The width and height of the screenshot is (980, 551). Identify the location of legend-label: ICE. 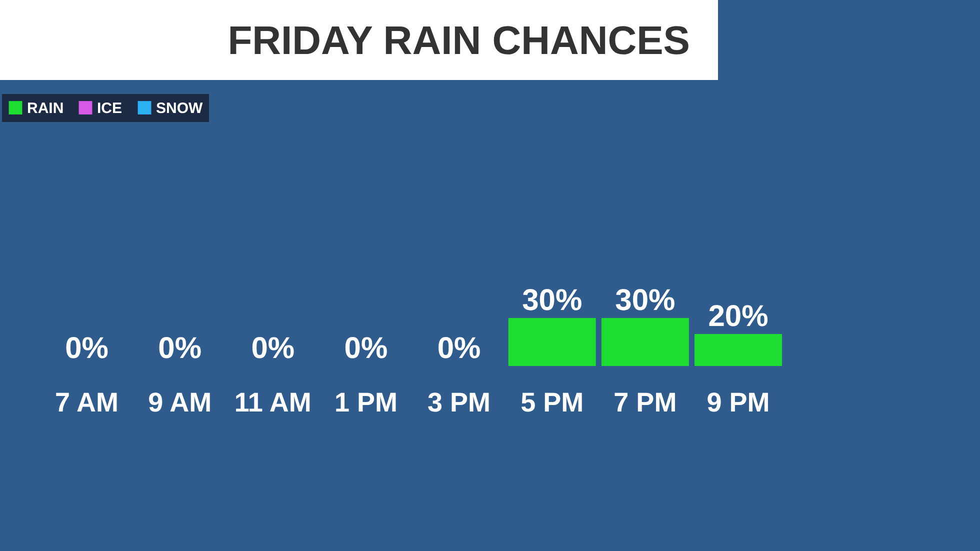
(109, 108).